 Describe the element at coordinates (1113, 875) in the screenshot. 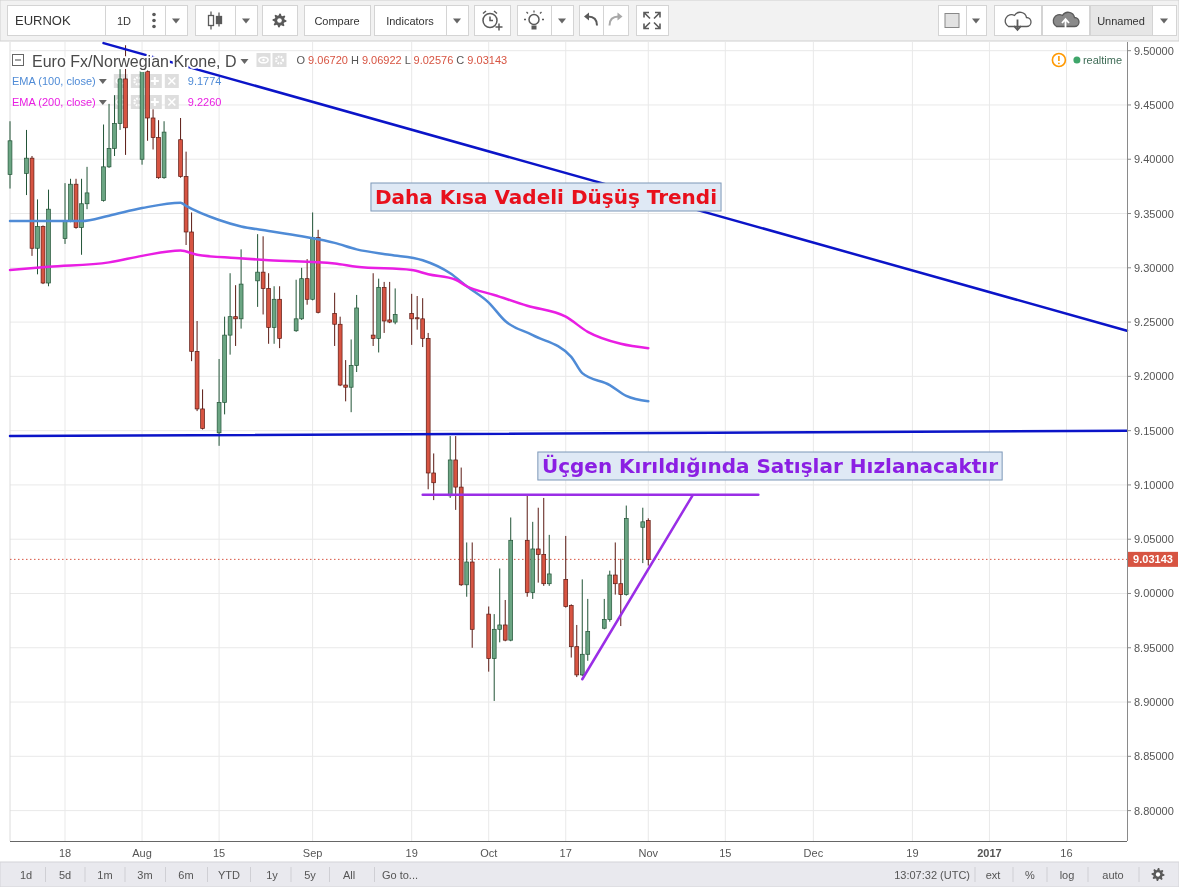

I see `text: auto` at that location.